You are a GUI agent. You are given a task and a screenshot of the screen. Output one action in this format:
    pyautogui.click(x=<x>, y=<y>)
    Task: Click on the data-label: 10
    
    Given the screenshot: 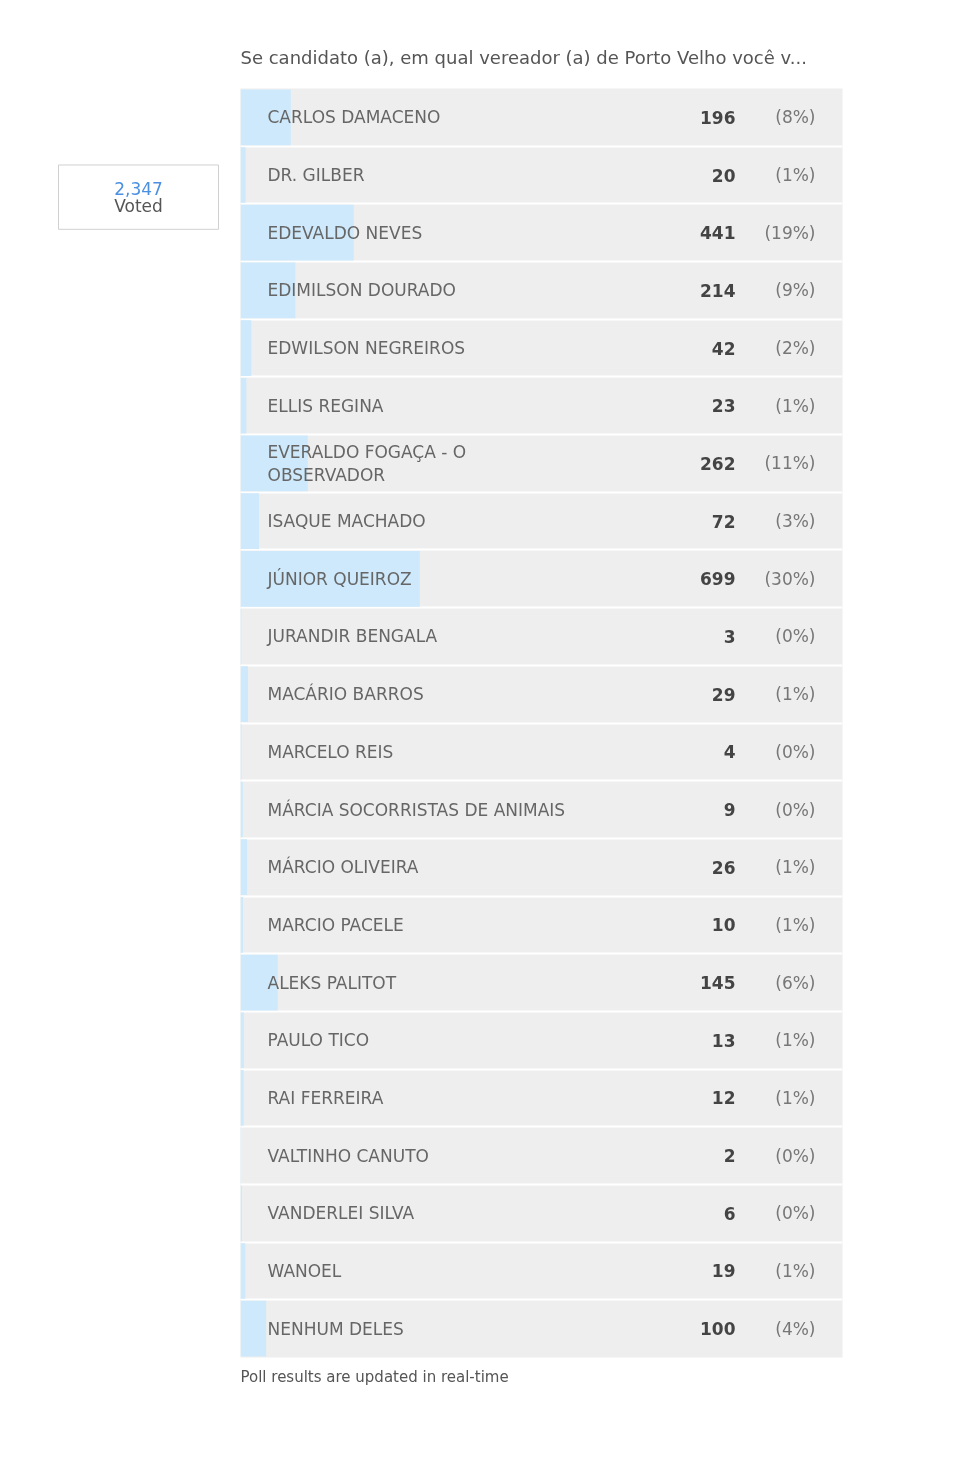 What is the action you would take?
    pyautogui.click(x=723, y=925)
    